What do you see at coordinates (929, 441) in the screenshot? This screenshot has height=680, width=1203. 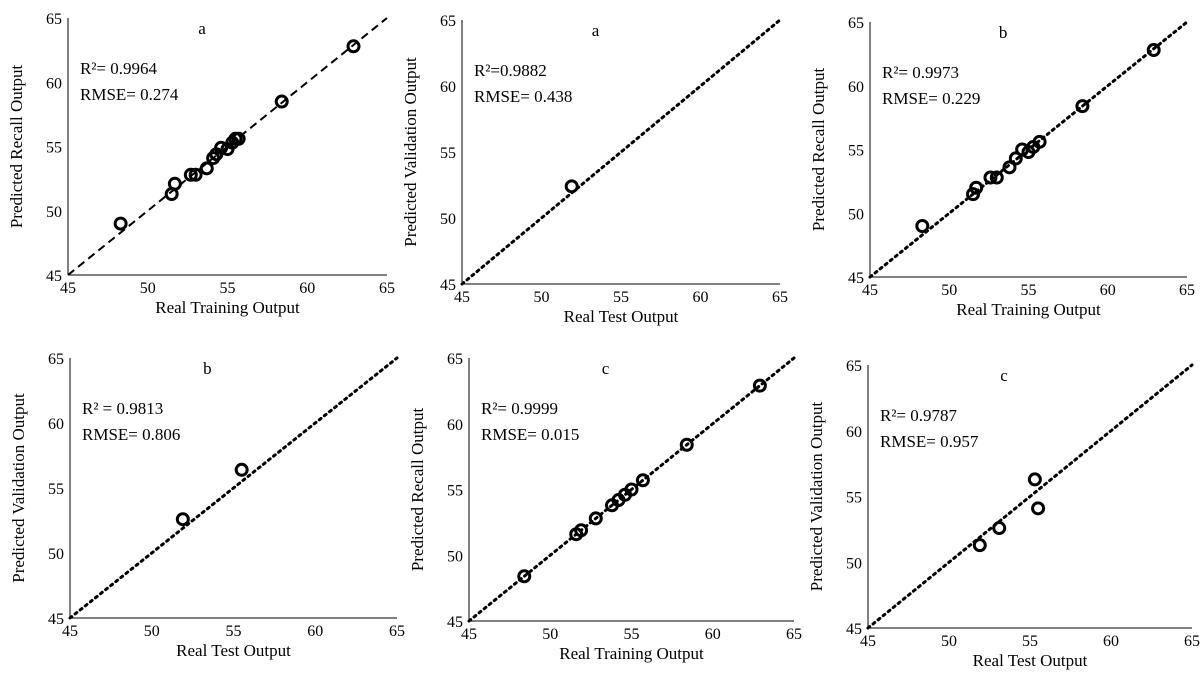 I see `rmse-label: RMSE= 0.957` at bounding box center [929, 441].